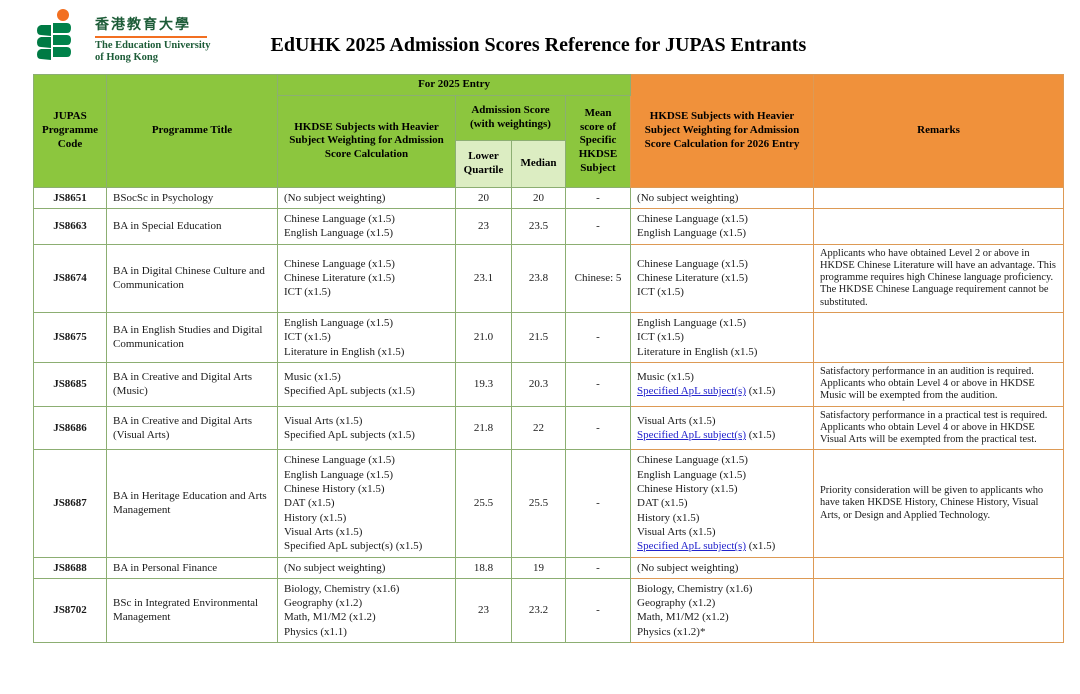 The height and width of the screenshot is (694, 1080). What do you see at coordinates (671, 631) in the screenshot?
I see `subject-line: Physics (x1.2)*` at bounding box center [671, 631].